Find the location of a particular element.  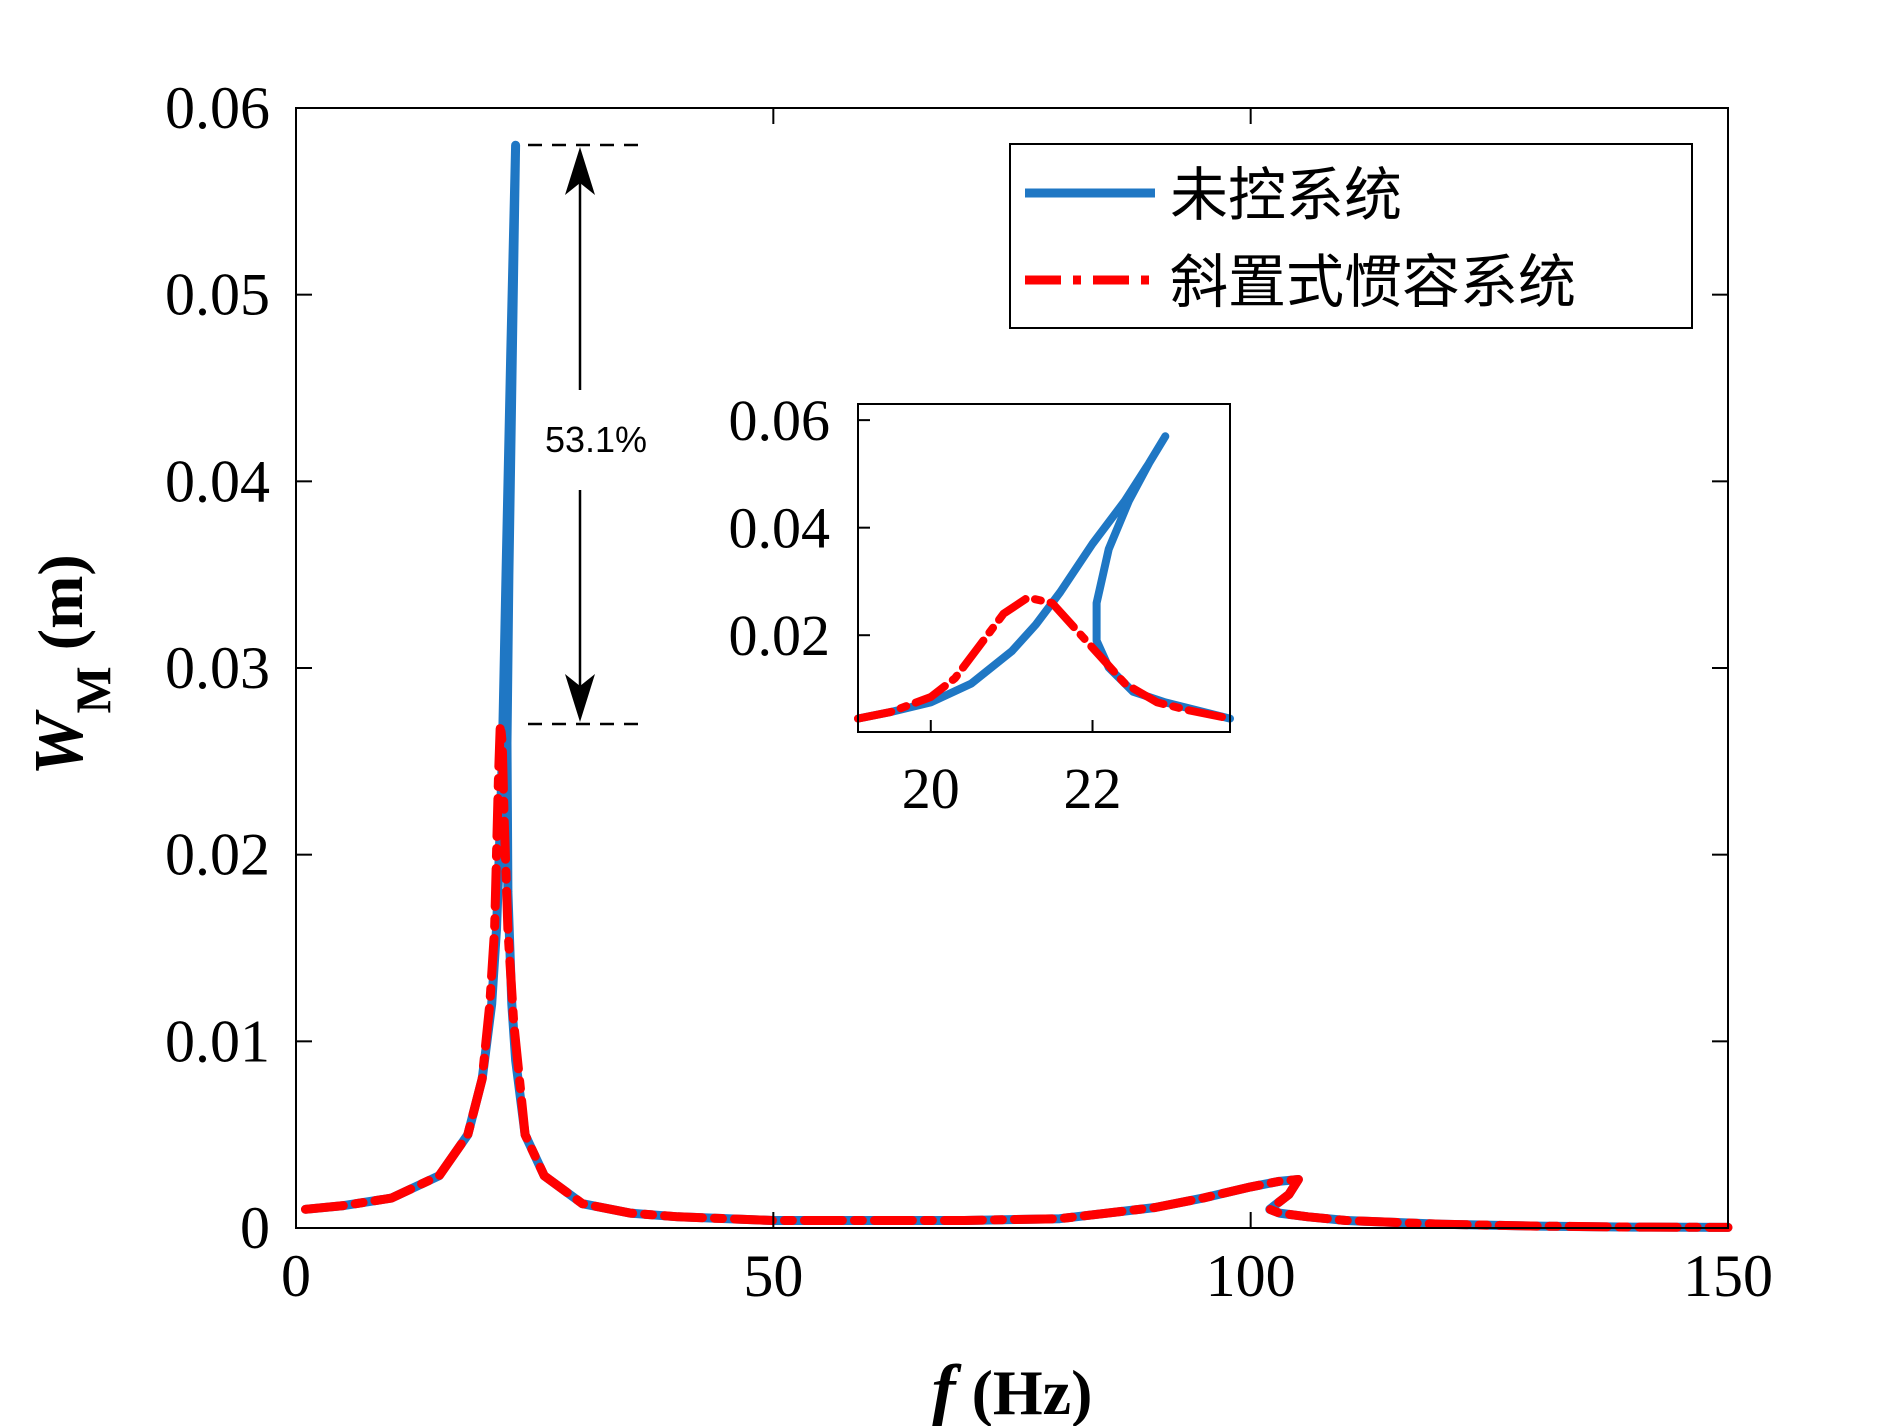

x-axis-unit: (Hz) is located at coordinates (1024, 1391).